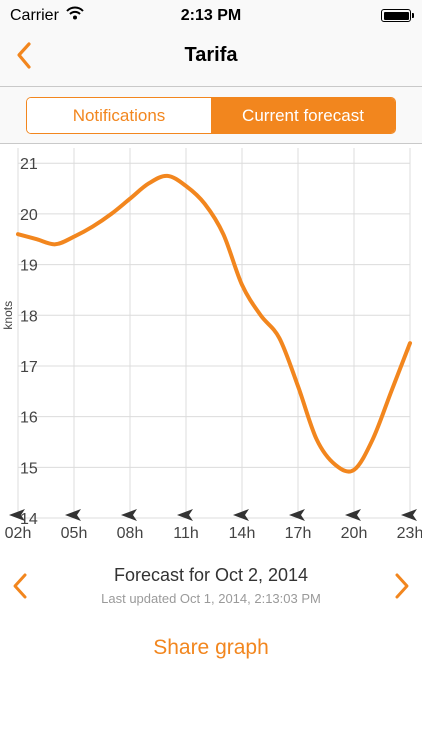 Image resolution: width=422 pixels, height=750 pixels. Describe the element at coordinates (8, 315) in the screenshot. I see `y-axis-label: knots` at that location.